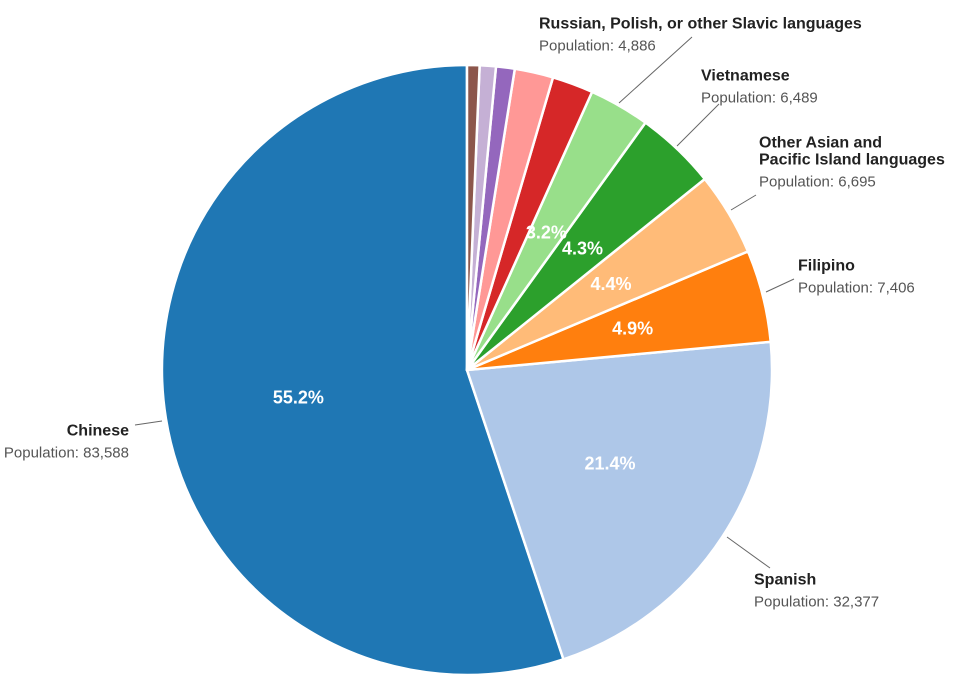 Image resolution: width=956 pixels, height=674 pixels. I want to click on leader-line-spanish, so click(748, 552).